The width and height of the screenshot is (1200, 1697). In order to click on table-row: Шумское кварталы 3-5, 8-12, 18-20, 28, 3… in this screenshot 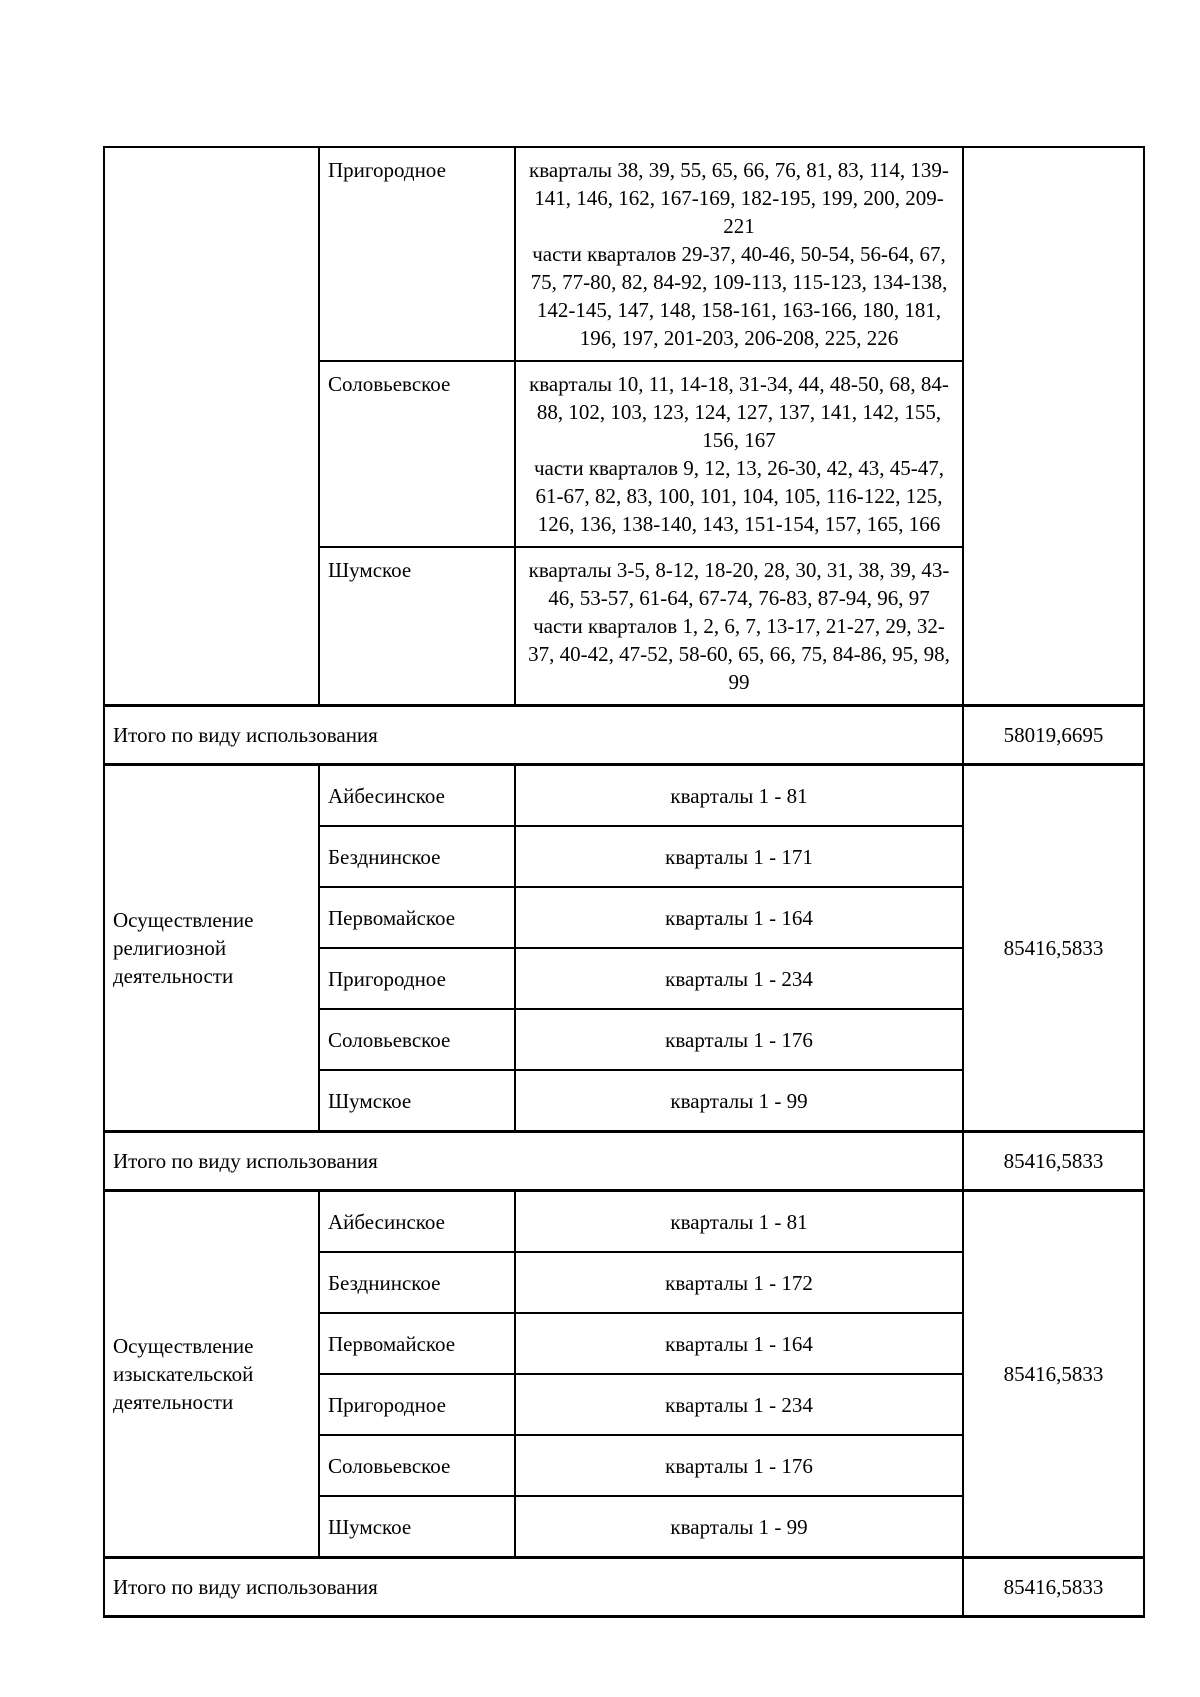, I will do `click(624, 626)`.